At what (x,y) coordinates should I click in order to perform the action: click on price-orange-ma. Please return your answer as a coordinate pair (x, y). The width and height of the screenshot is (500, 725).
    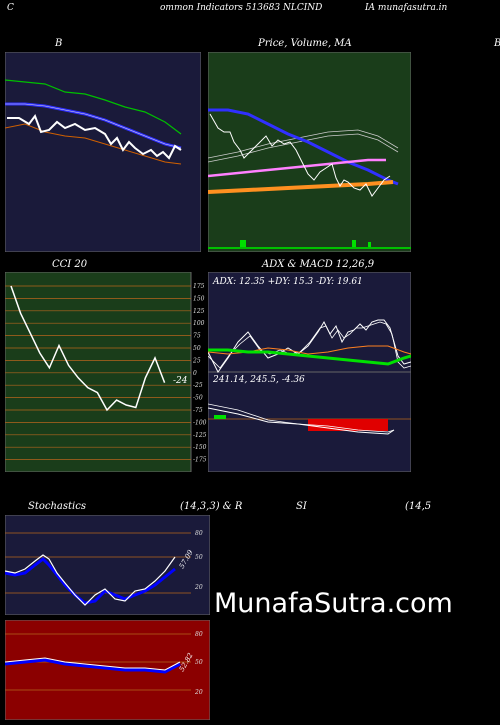
    Looking at the image, I should click on (301, 187).